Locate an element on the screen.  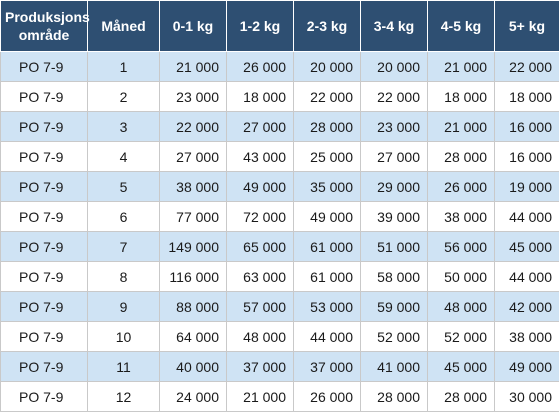
value-2-3-kg: 61 000 is located at coordinates (327, 247).